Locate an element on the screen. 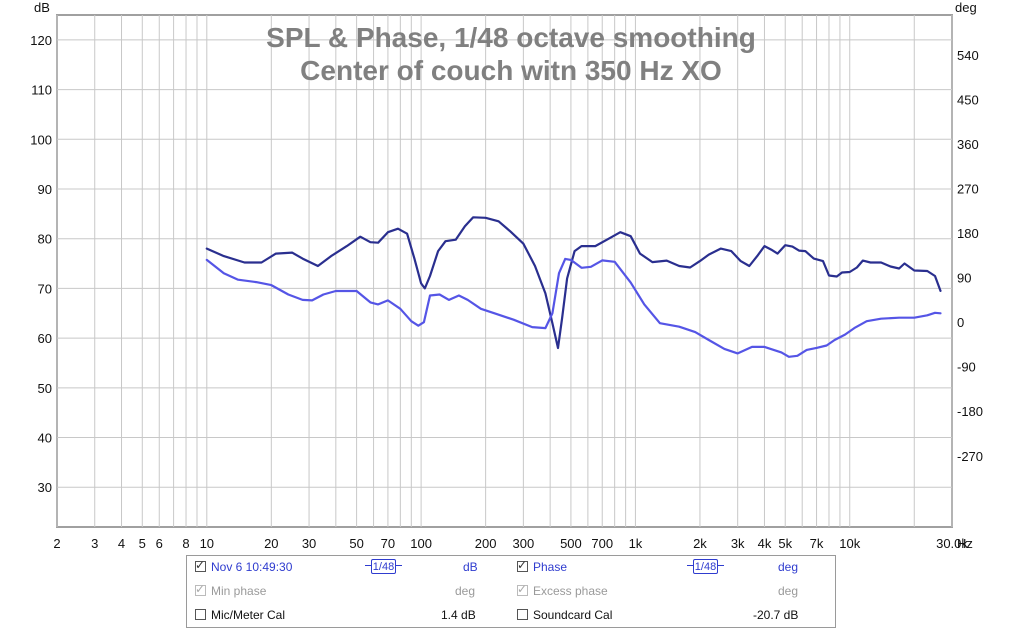 The image size is (1024, 631). x-tick-label: 700 is located at coordinates (602, 543).